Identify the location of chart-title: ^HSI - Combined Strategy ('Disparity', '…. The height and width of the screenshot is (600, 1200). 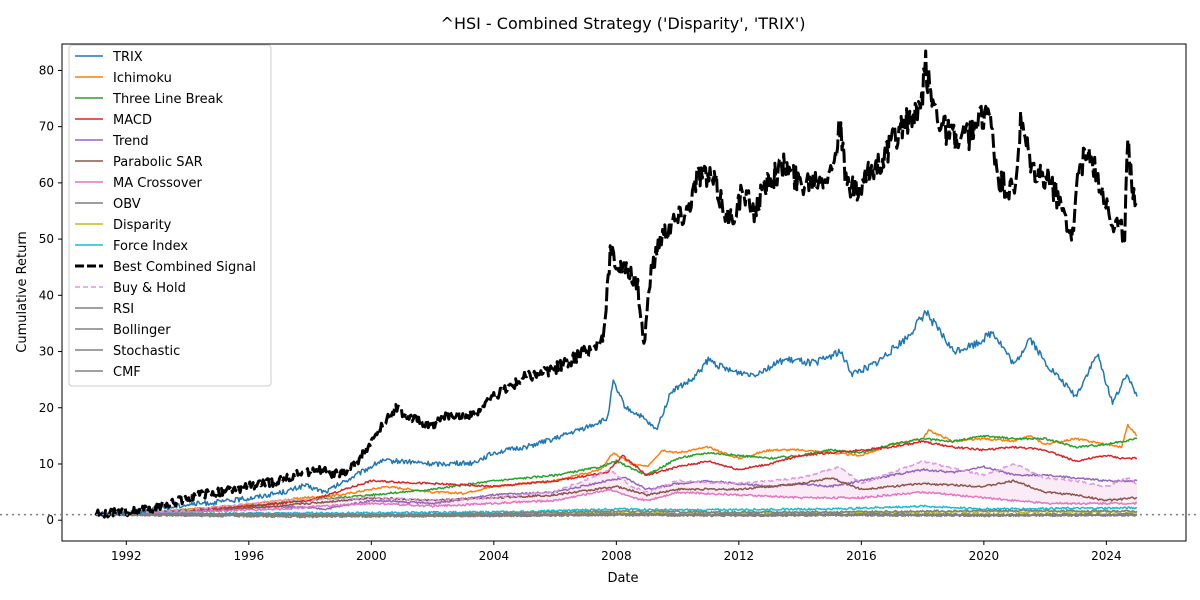
(623, 23).